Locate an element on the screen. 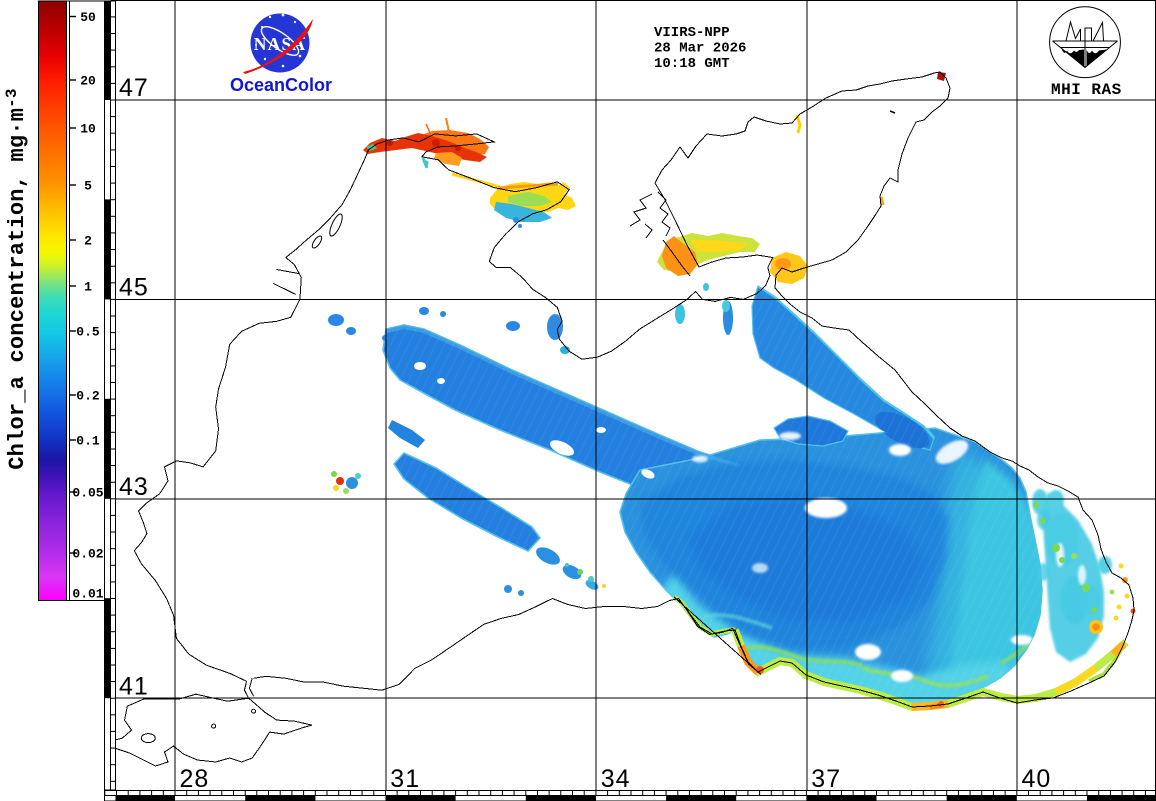 The width and height of the screenshot is (1156, 801). svg-text: NASA is located at coordinates (280, 44).